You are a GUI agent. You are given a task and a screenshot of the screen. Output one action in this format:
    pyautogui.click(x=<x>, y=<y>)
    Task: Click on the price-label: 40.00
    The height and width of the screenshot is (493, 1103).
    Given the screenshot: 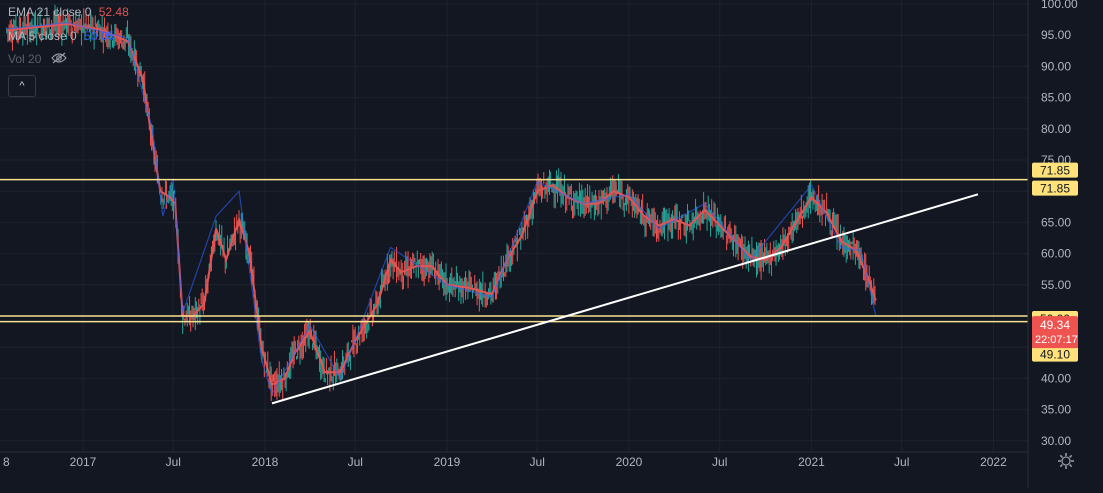 What is the action you would take?
    pyautogui.click(x=1056, y=378)
    